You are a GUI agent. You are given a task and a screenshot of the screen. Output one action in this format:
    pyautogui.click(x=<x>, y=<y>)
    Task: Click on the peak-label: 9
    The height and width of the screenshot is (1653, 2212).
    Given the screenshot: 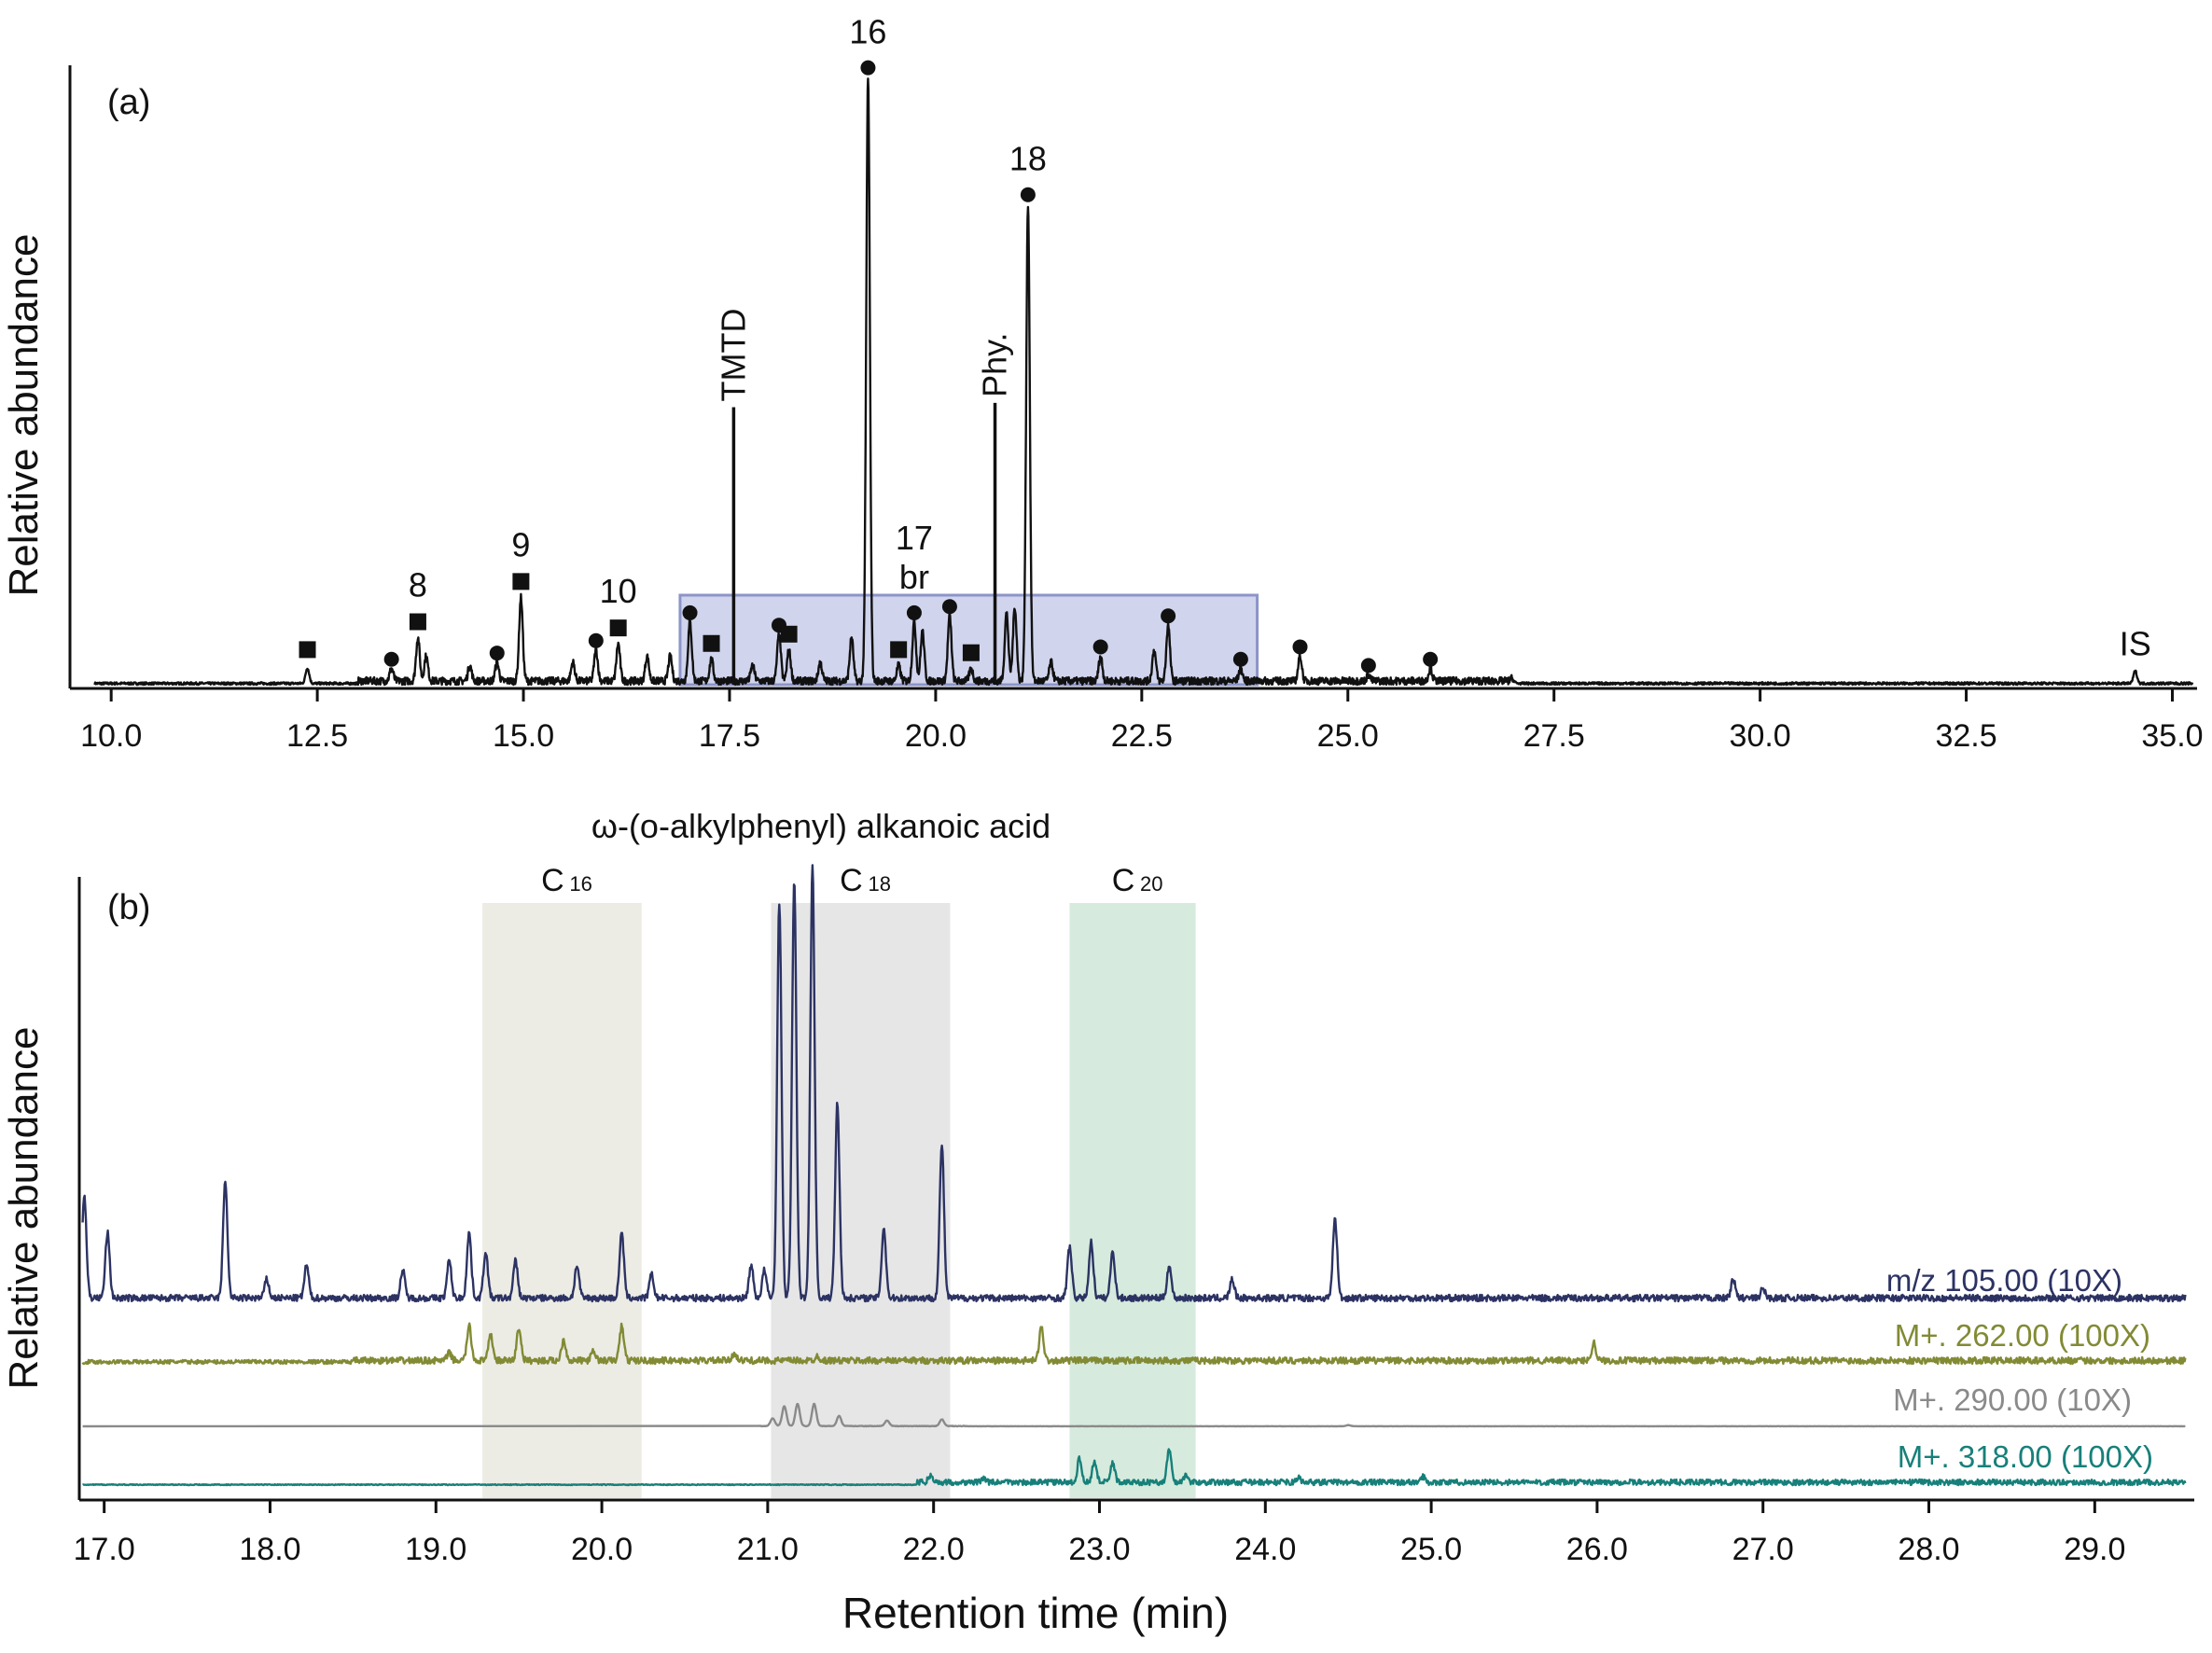 What is the action you would take?
    pyautogui.click(x=521, y=544)
    